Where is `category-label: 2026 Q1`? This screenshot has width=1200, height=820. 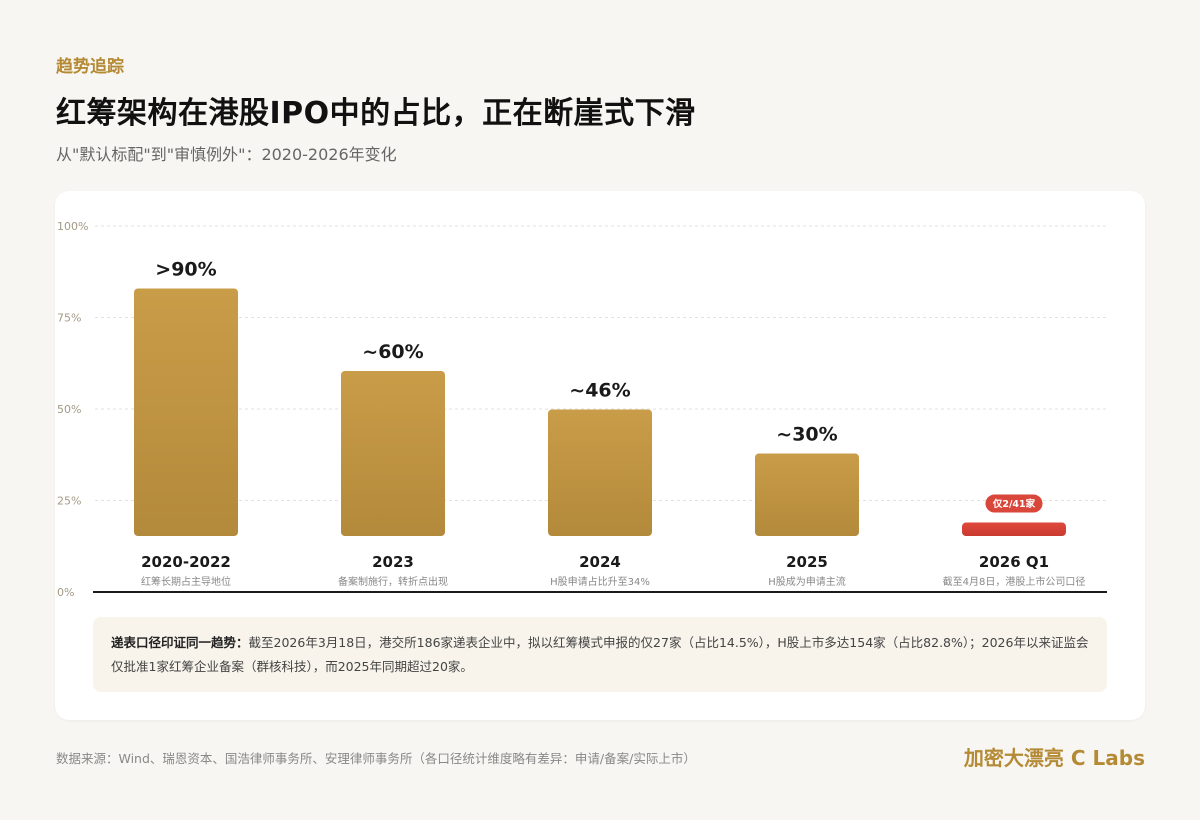 category-label: 2026 Q1 is located at coordinates (1014, 562).